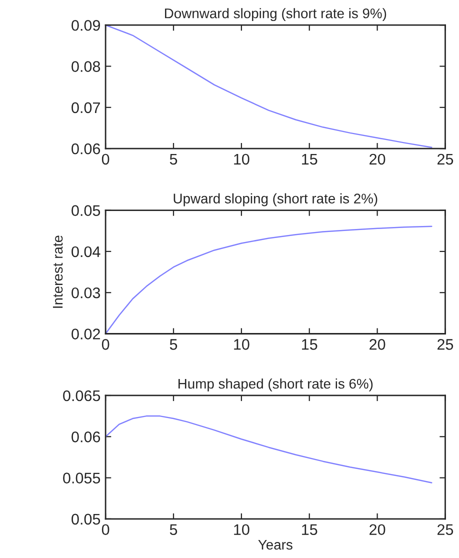  I want to click on x-axis-title: Years, so click(275, 545).